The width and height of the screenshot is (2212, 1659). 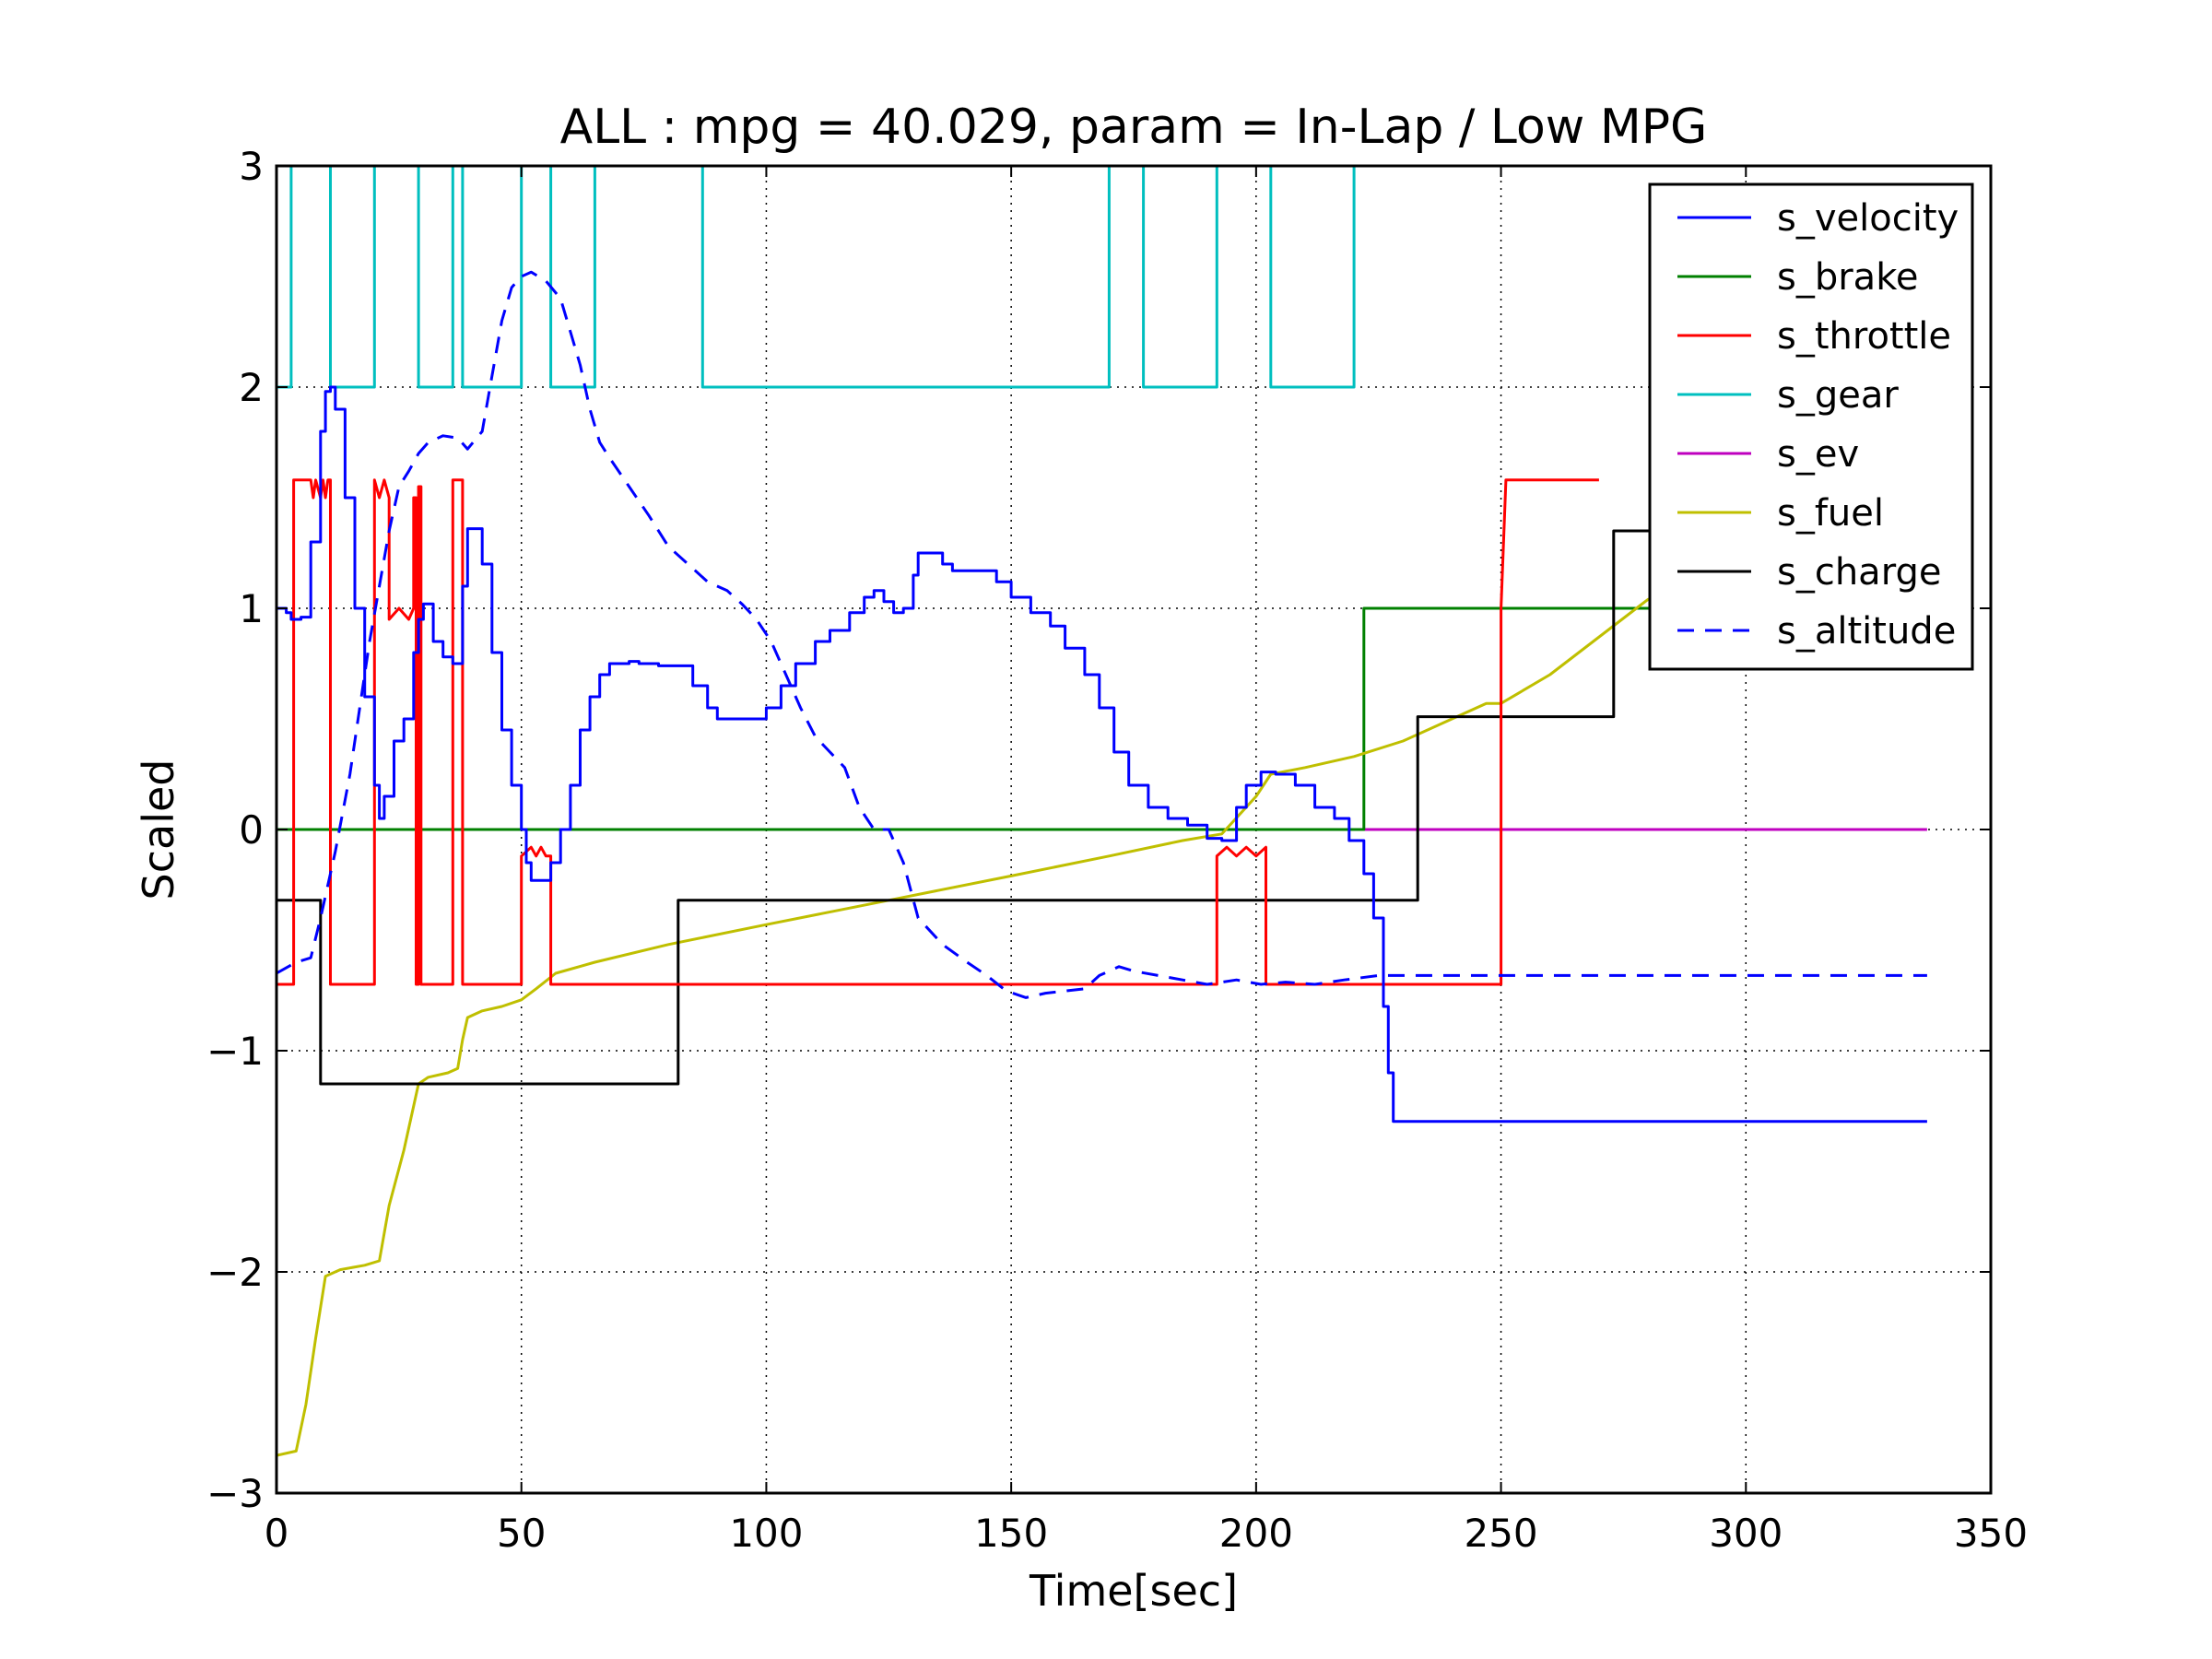 I want to click on legend-label: s_altitude, so click(x=1866, y=631).